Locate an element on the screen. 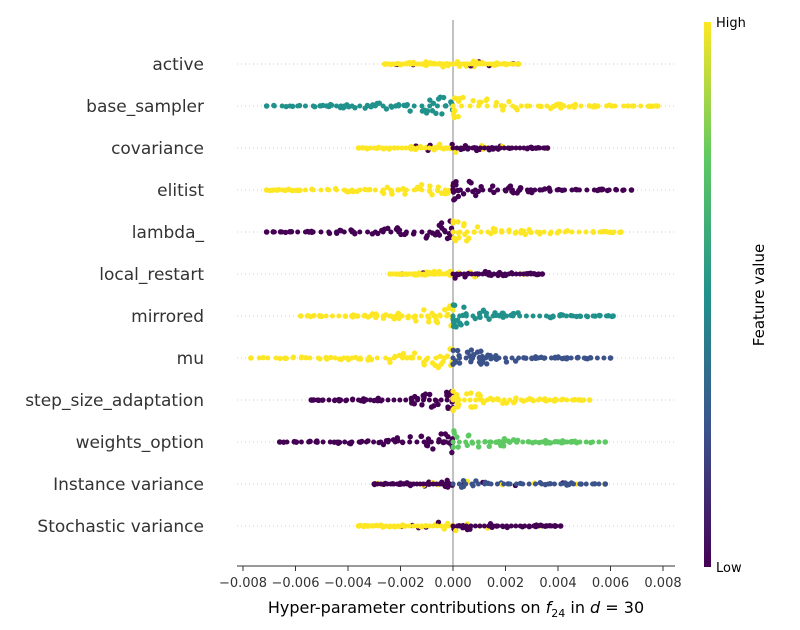 This screenshot has height=630, width=800. feature-label: active is located at coordinates (178, 65).